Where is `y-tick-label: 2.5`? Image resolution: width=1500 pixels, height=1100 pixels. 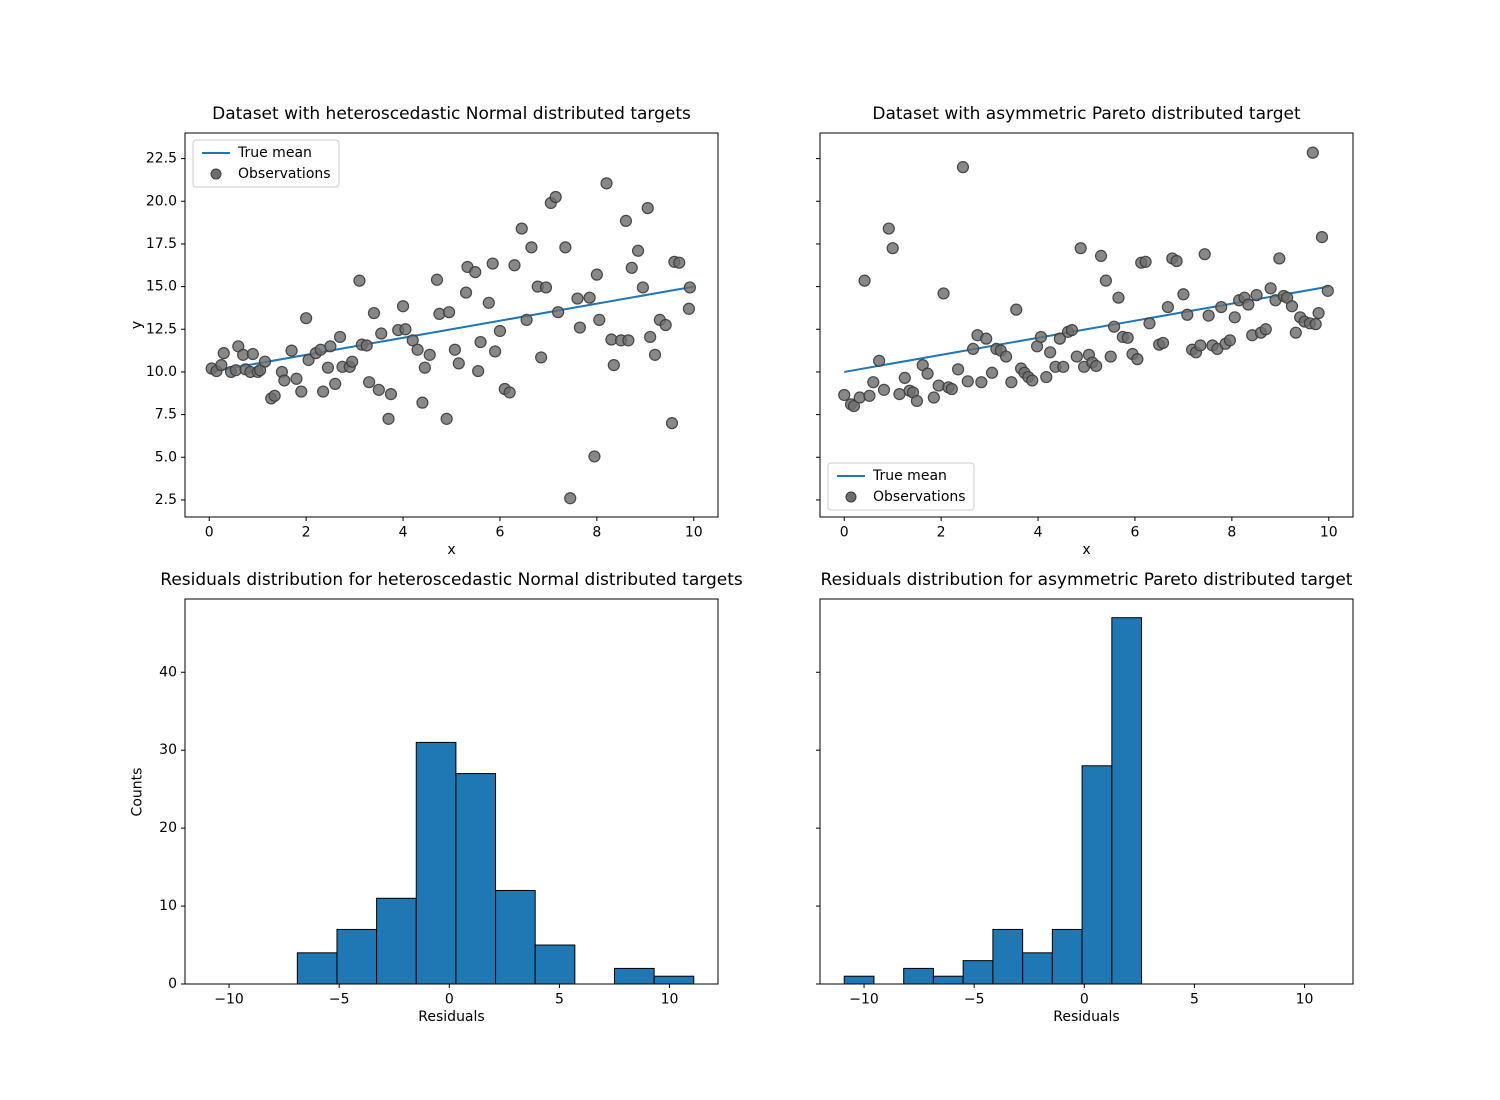
y-tick-label: 2.5 is located at coordinates (166, 500).